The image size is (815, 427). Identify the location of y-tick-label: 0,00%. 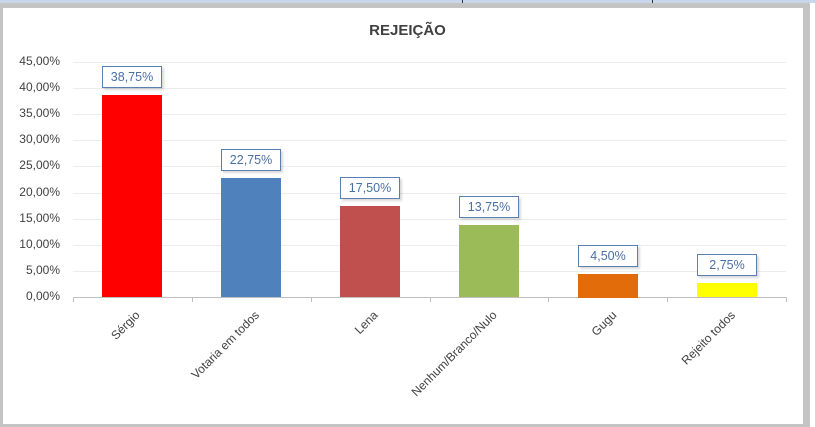
(42, 296).